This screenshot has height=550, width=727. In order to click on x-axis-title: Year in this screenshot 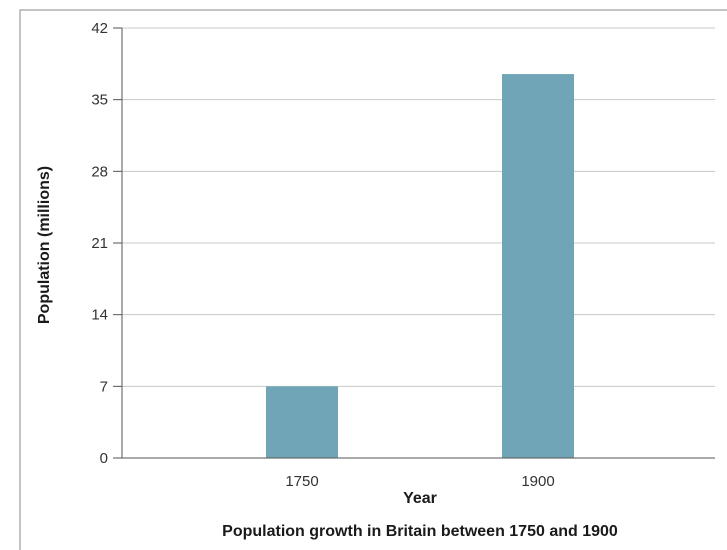, I will do `click(420, 498)`.